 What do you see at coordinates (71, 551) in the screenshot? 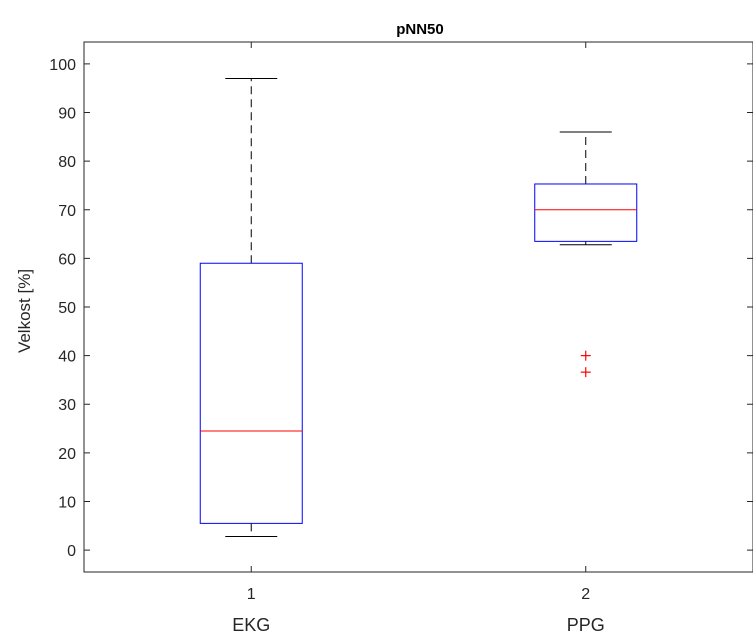
I see `y-tick-label: 0` at bounding box center [71, 551].